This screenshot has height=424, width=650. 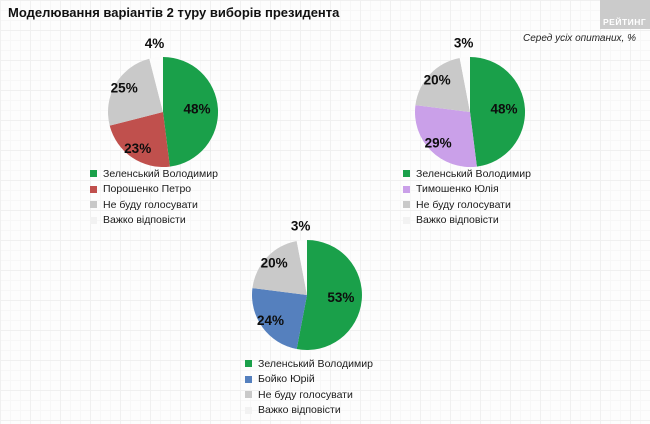 I want to click on legend-label: Бойко Юрій, so click(x=286, y=379).